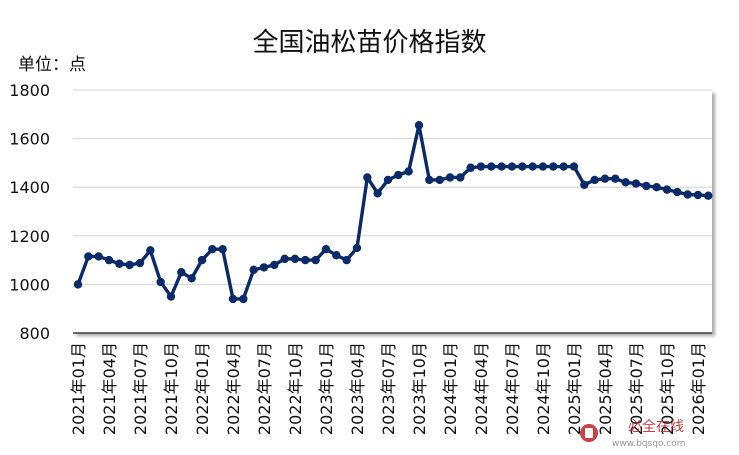  What do you see at coordinates (29, 187) in the screenshot?
I see `y-tick-label: 1400` at bounding box center [29, 187].